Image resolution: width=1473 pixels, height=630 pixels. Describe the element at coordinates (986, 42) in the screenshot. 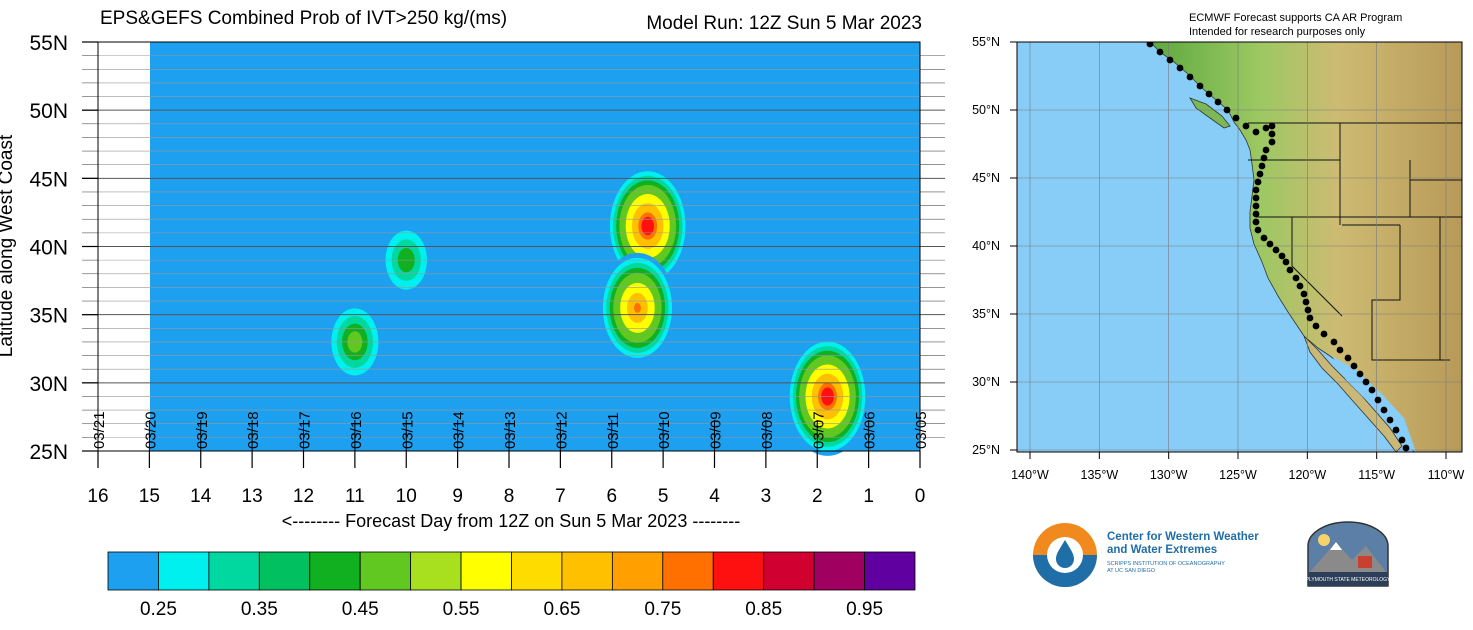

I see `map-lat-label: 55°N` at that location.